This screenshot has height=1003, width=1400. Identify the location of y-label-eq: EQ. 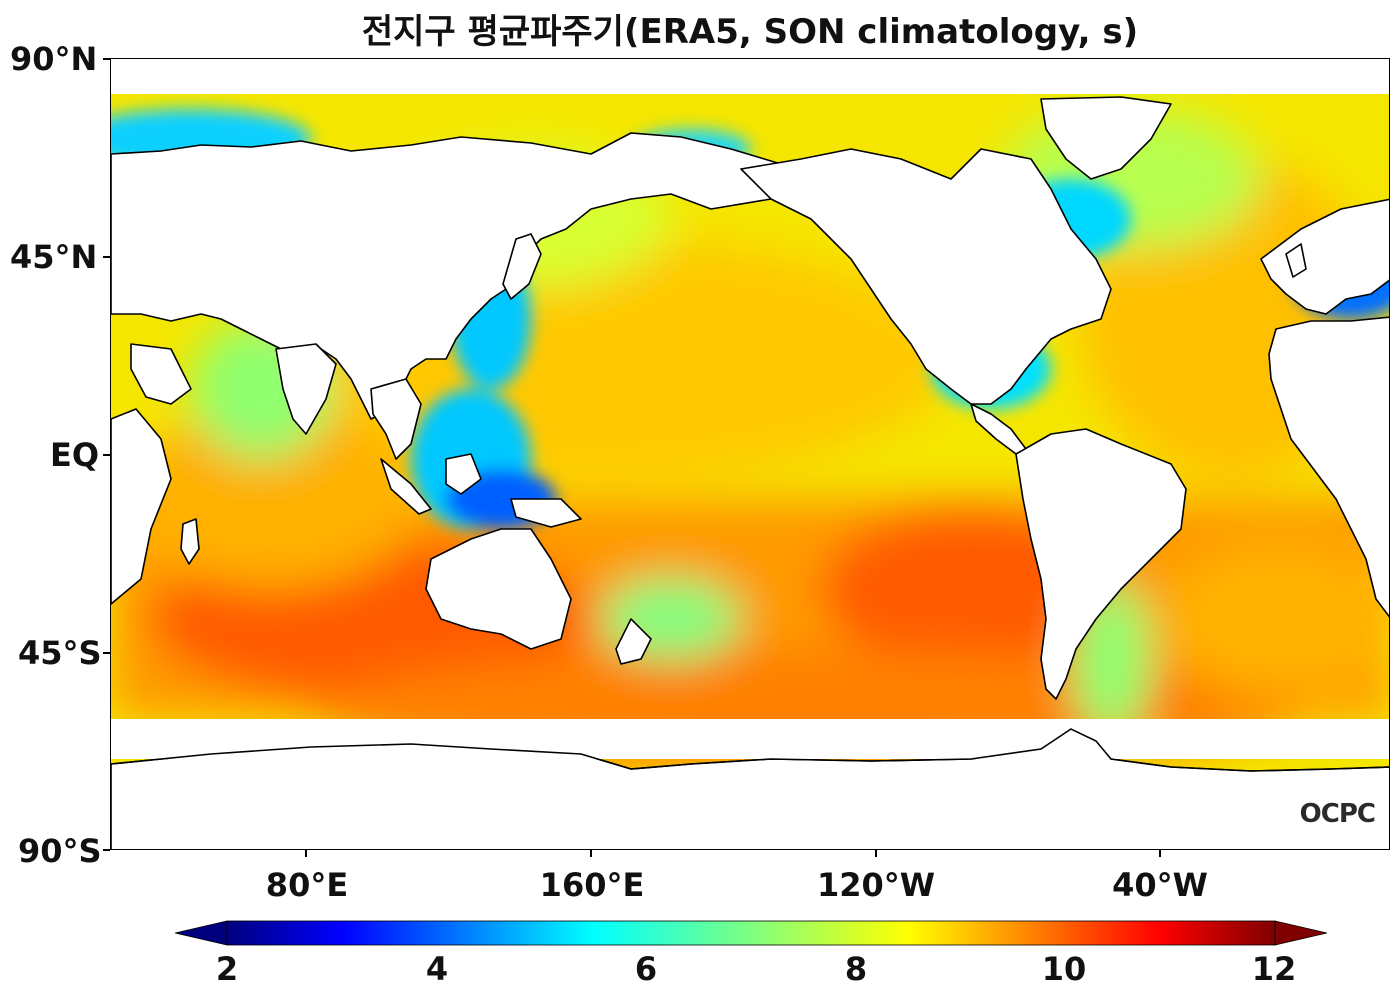
(75, 455).